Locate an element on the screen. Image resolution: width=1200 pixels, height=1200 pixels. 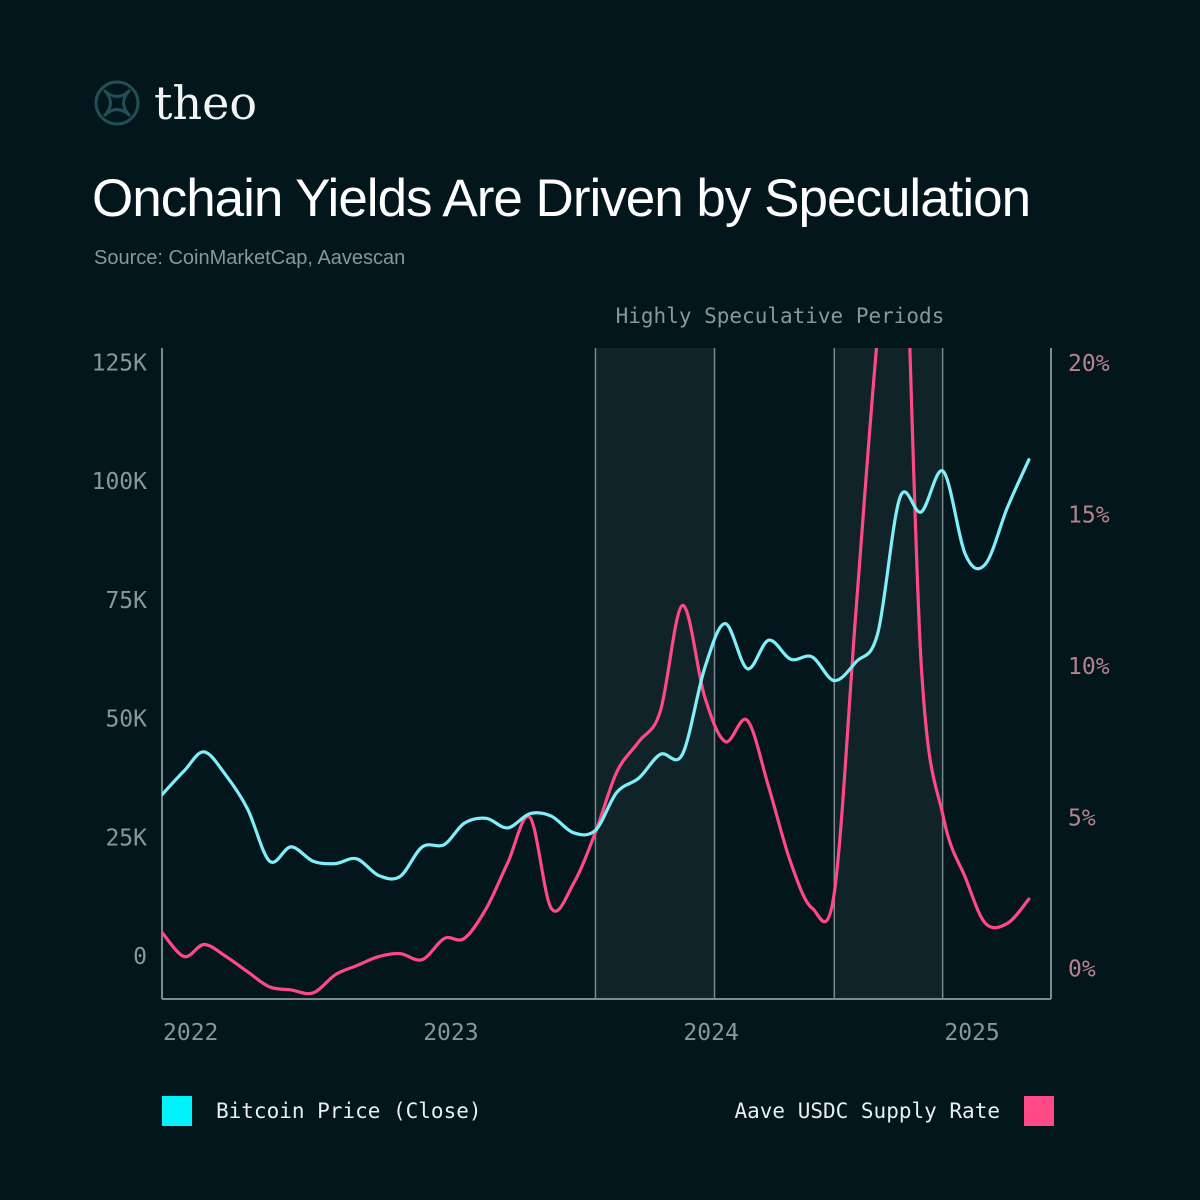
legend-btc: Bitcoin Price (Close) is located at coordinates (322, 1111).